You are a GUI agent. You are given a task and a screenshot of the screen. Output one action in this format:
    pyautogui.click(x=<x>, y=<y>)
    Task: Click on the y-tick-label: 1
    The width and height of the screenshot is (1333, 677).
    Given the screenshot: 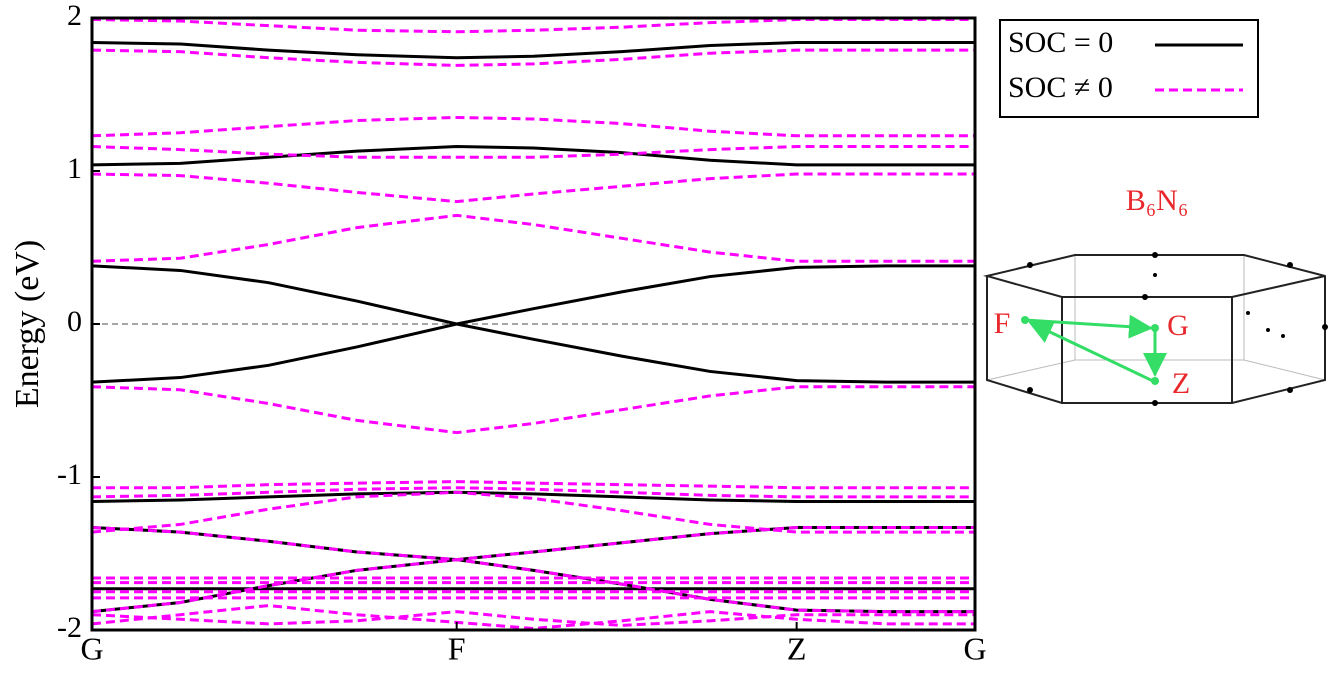 What is the action you would take?
    pyautogui.click(x=74, y=168)
    